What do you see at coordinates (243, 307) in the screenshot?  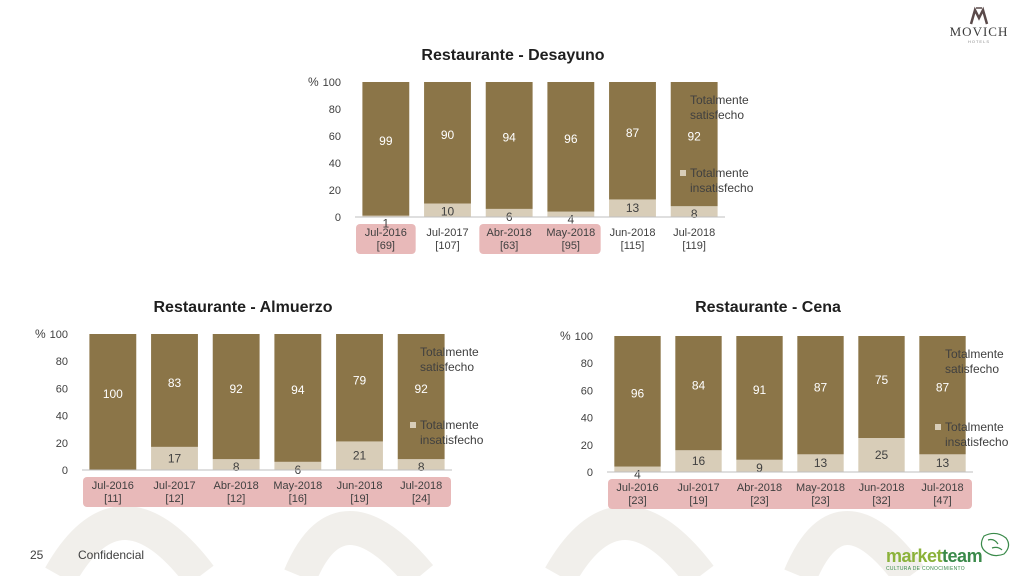 I see `chart-title: Restaurante - Almuerzo` at bounding box center [243, 307].